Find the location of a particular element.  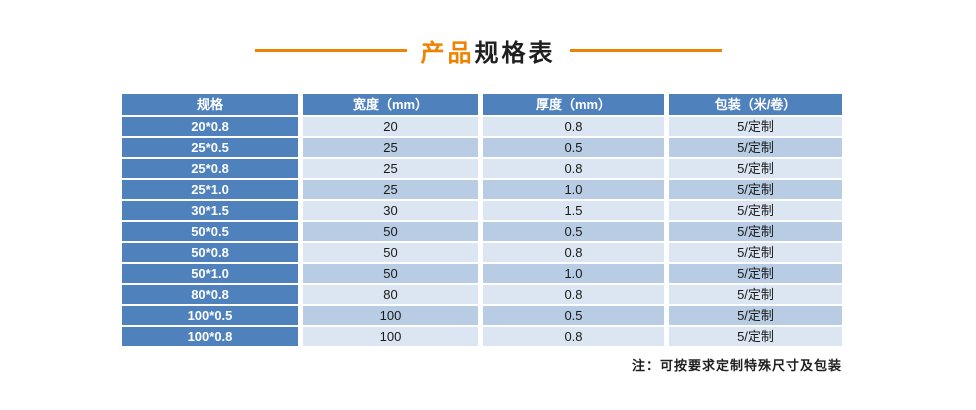

spec-cell: 30*1.5 is located at coordinates (210, 210).